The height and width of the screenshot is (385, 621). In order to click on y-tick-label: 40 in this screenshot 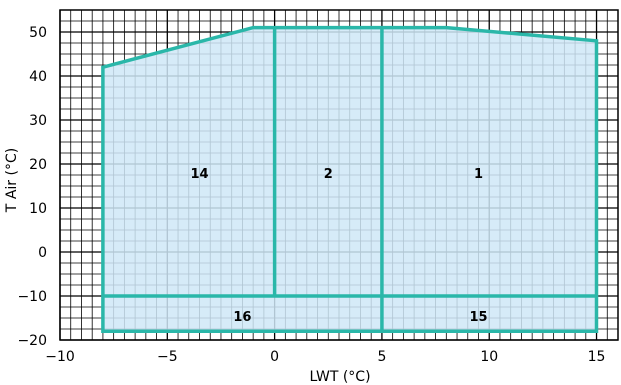, I will do `click(38, 77)`.